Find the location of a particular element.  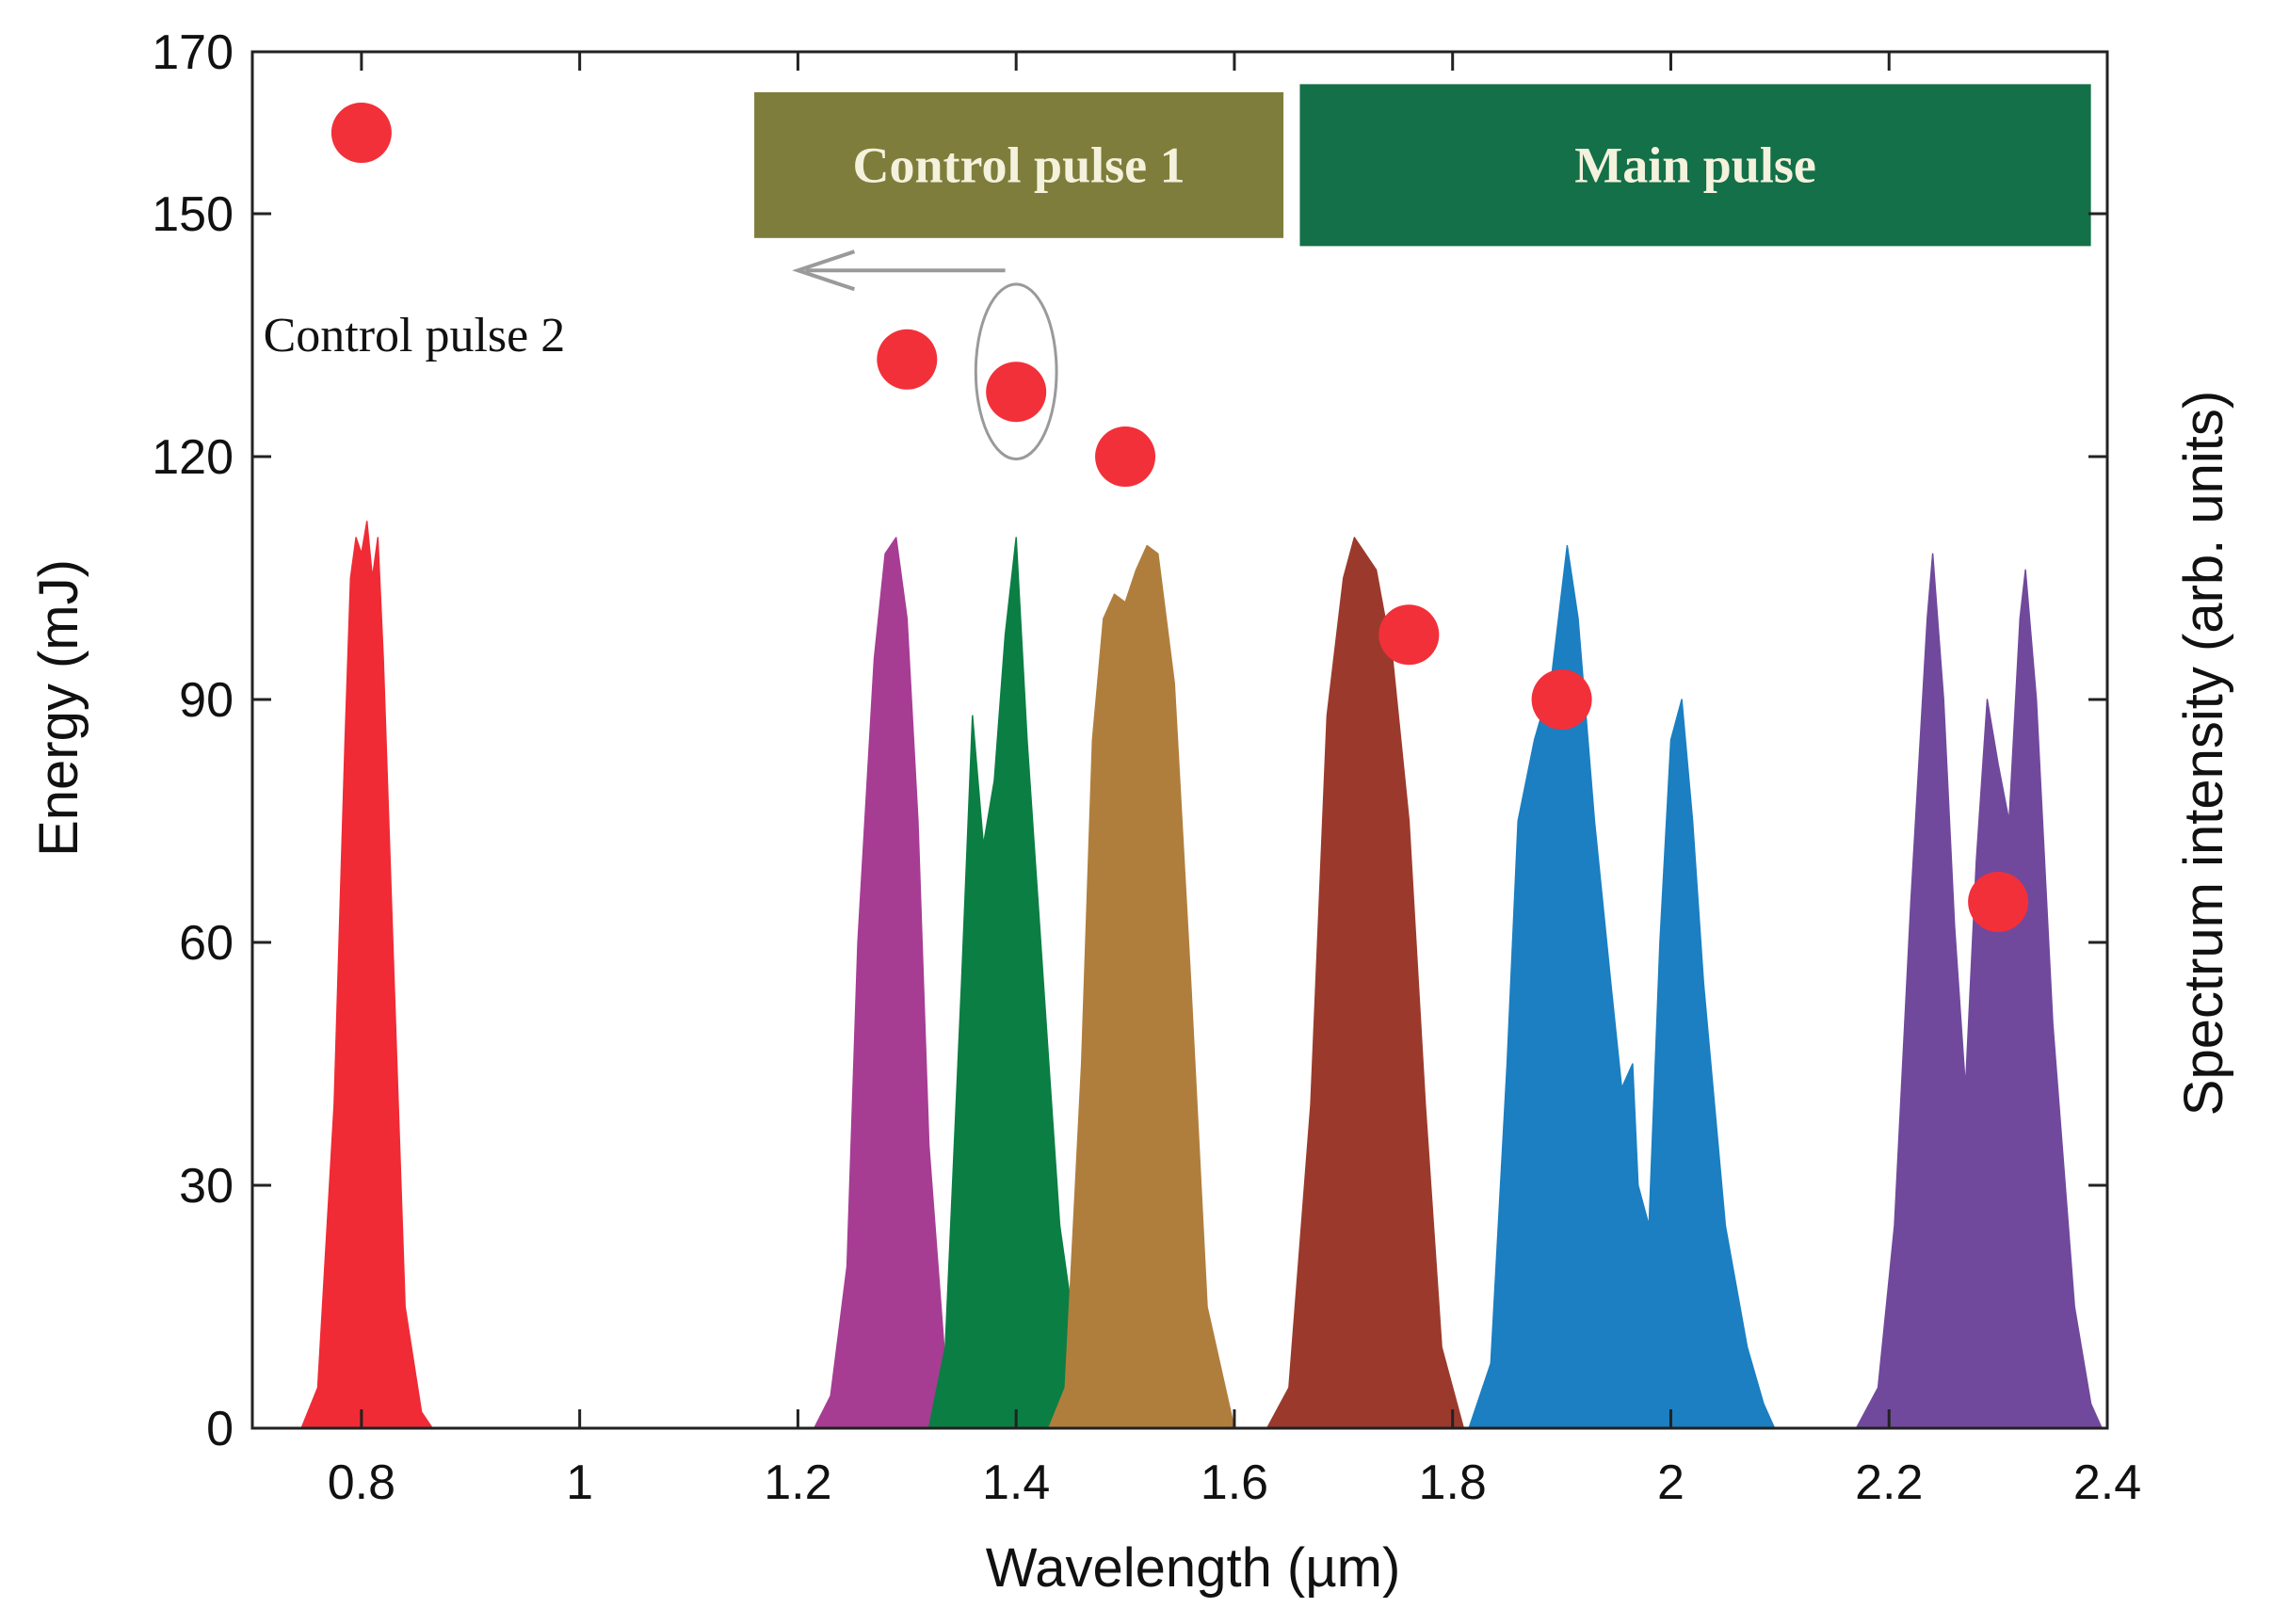

x-axis-label: Wavelength (µm) is located at coordinates (1193, 1568).